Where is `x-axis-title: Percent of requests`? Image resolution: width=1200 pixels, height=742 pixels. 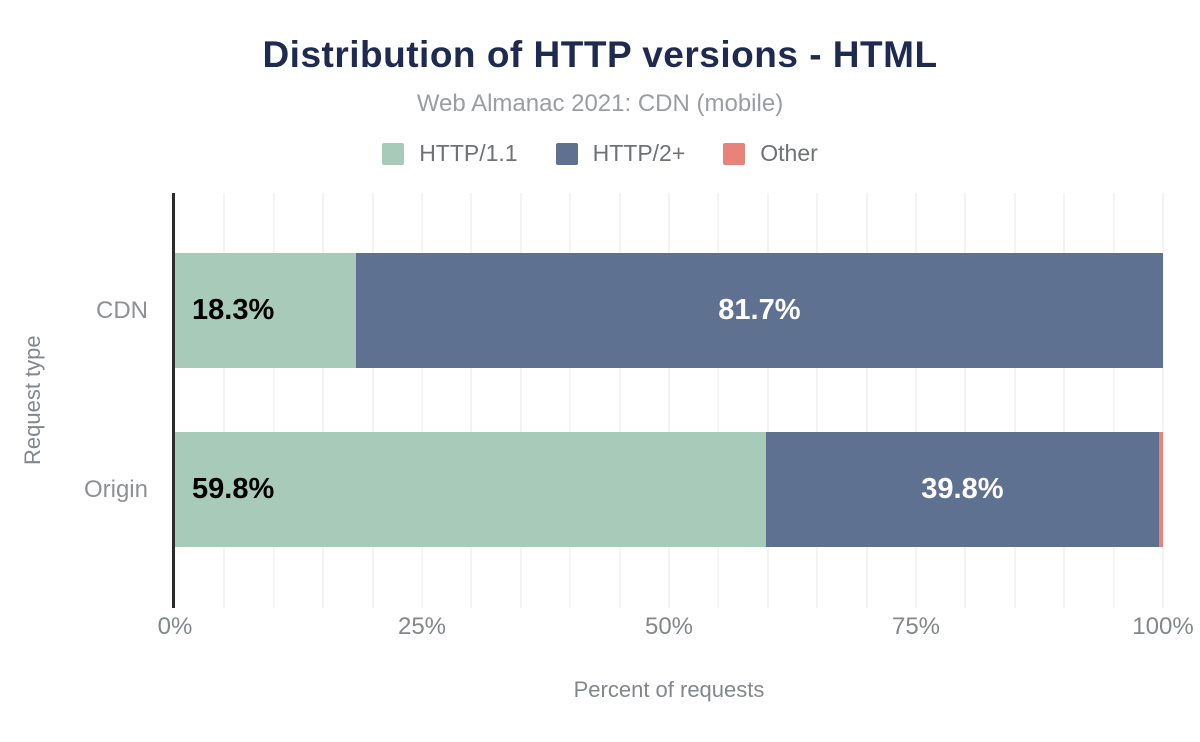
x-axis-title: Percent of requests is located at coordinates (669, 689).